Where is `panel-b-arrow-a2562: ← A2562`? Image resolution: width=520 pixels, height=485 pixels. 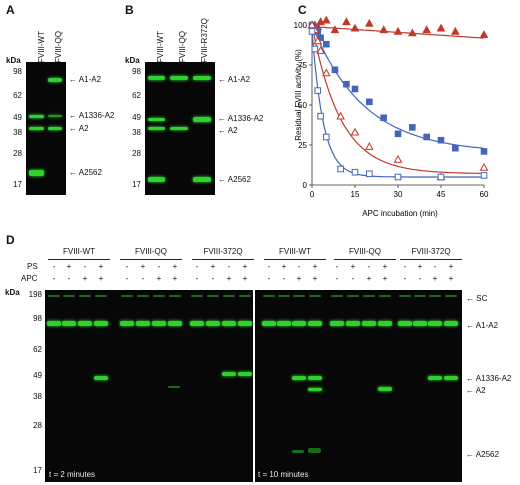
panel-b-arrow-a2562: ← A2562 is located at coordinates (234, 179).